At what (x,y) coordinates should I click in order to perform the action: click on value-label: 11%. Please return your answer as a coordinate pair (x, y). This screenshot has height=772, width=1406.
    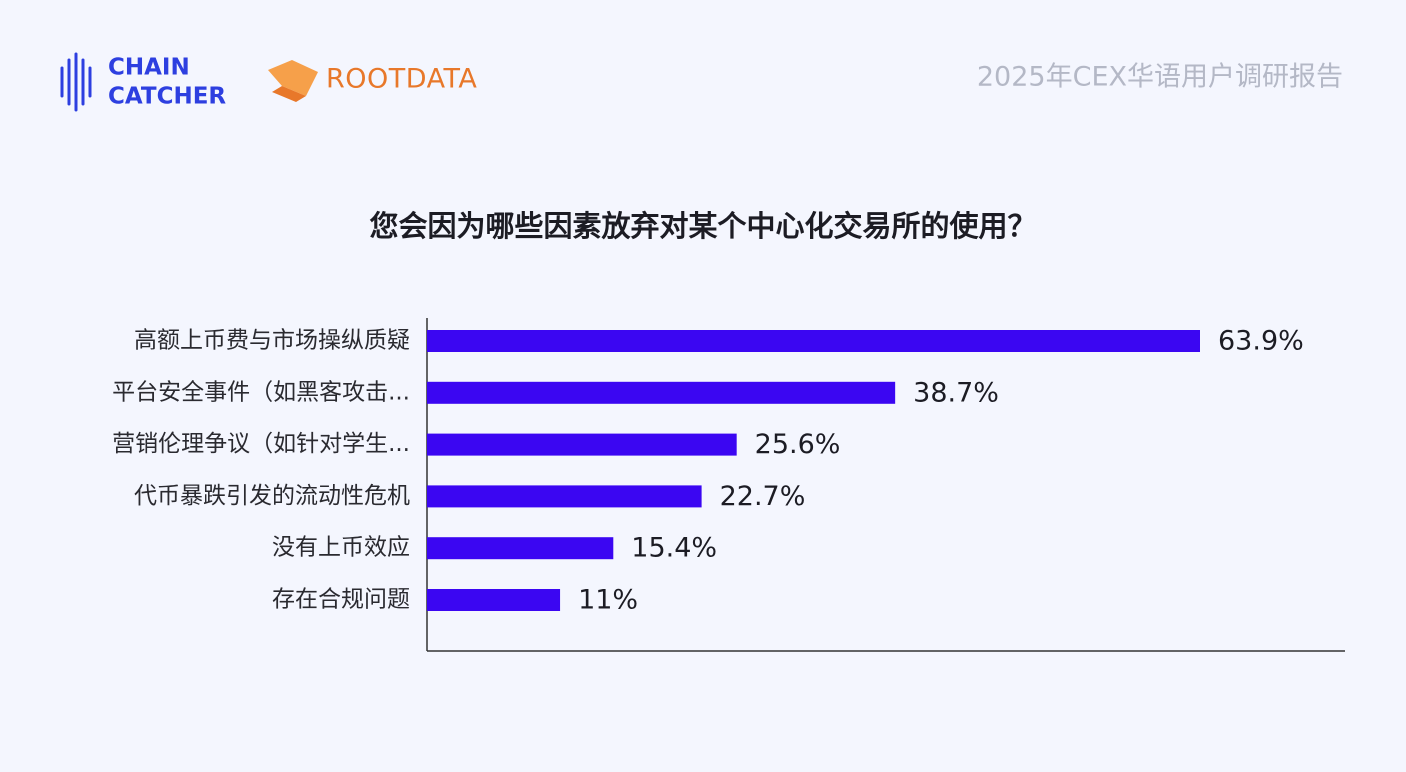
    Looking at the image, I should click on (608, 600).